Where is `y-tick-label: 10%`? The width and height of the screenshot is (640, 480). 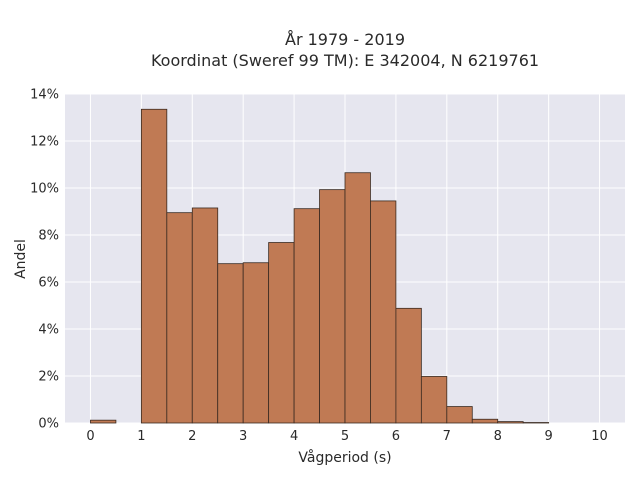
y-tick-label: 10% is located at coordinates (44, 189).